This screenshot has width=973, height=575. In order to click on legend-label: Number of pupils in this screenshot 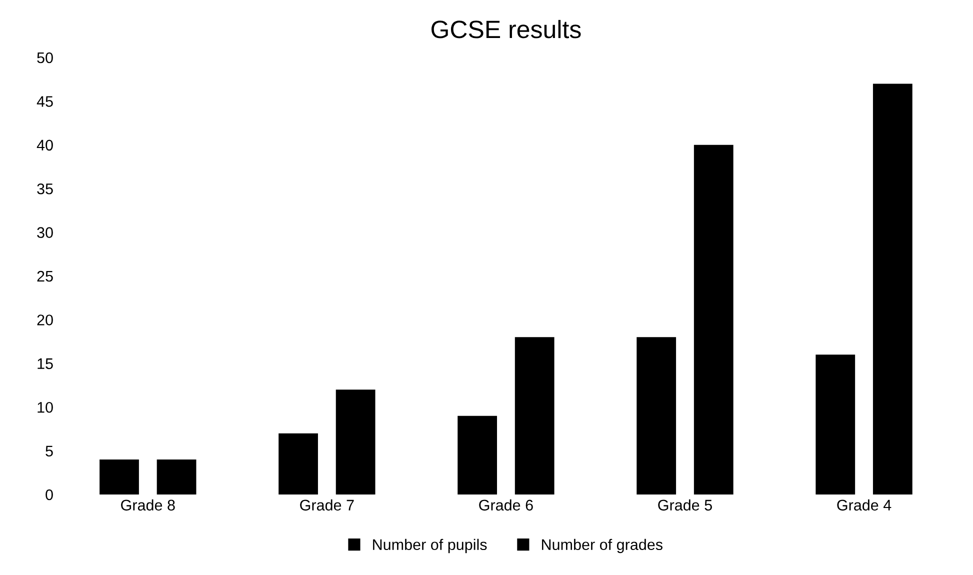, I will do `click(430, 546)`.